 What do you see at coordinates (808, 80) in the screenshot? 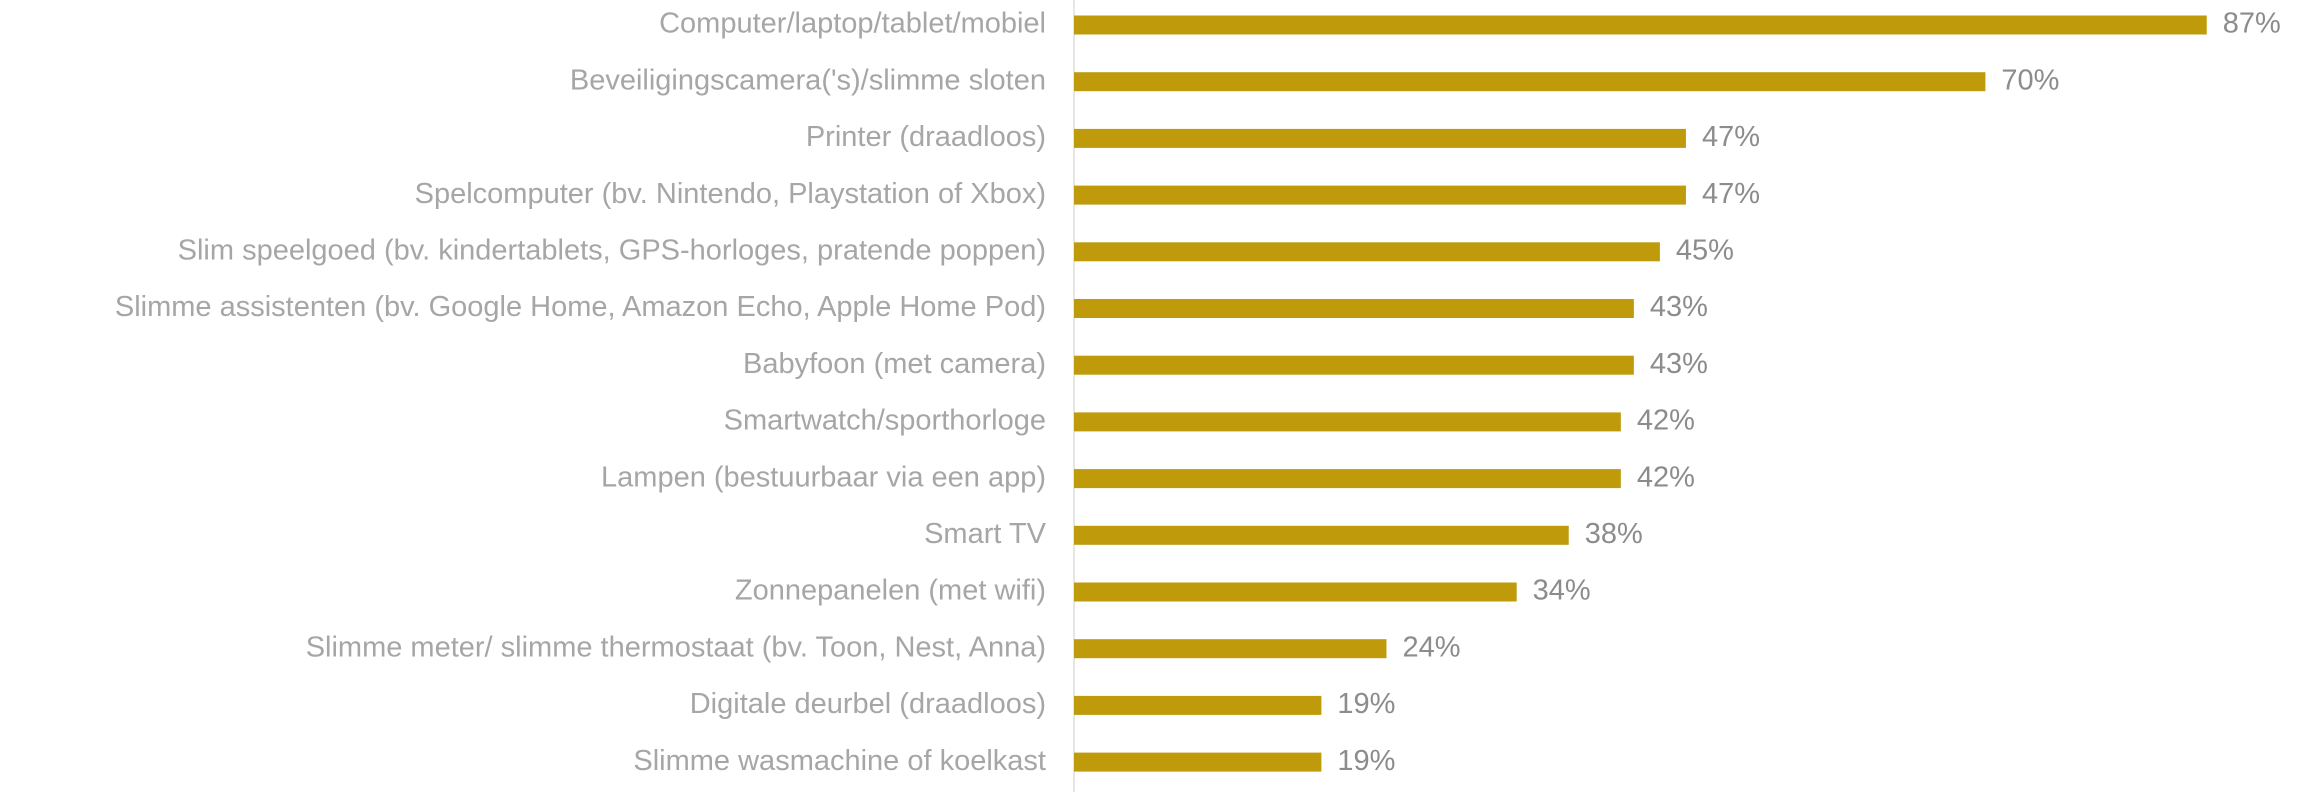
I see `category-label: Beveiligingscamera('s)/slimme sloten` at bounding box center [808, 80].